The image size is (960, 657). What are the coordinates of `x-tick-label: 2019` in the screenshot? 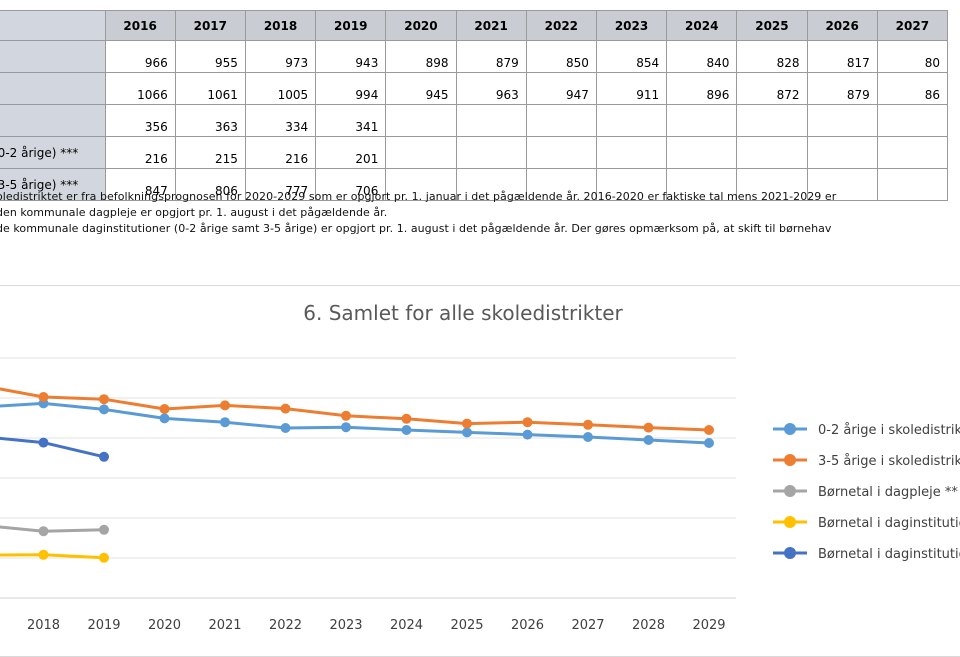 It's located at (103, 625).